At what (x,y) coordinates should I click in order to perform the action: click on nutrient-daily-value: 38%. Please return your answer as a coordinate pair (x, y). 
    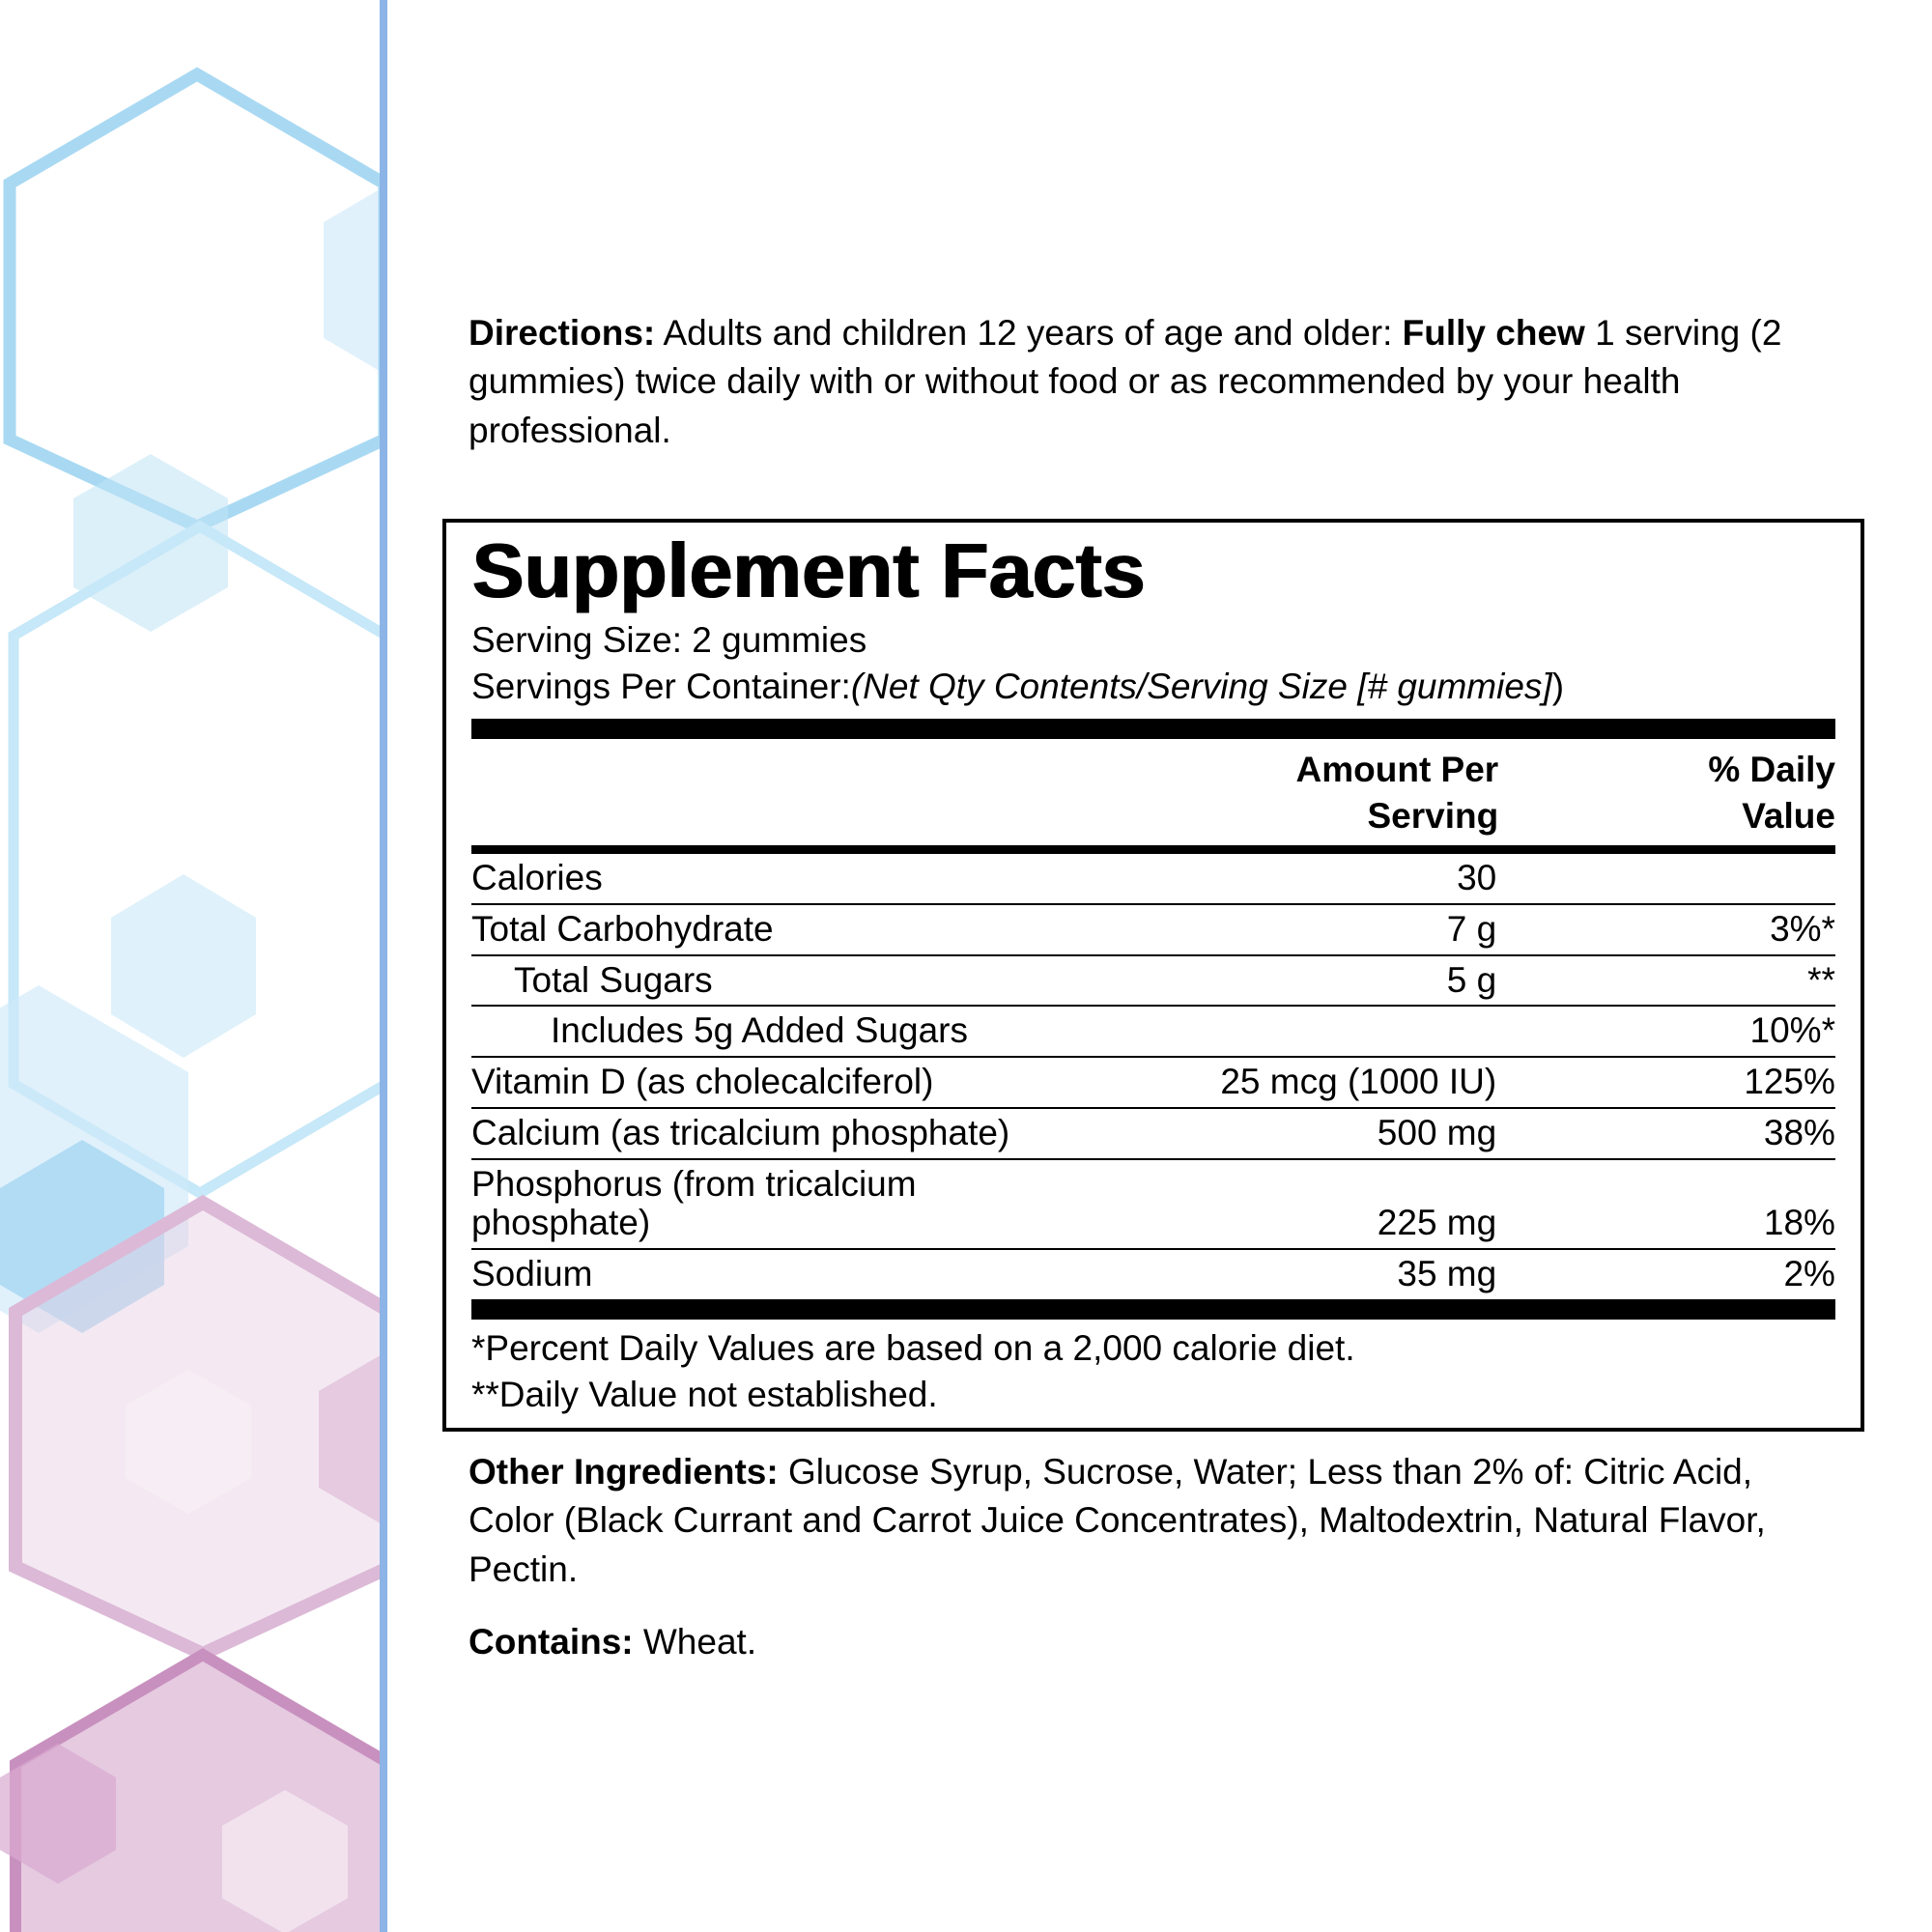
    Looking at the image, I should click on (1799, 1132).